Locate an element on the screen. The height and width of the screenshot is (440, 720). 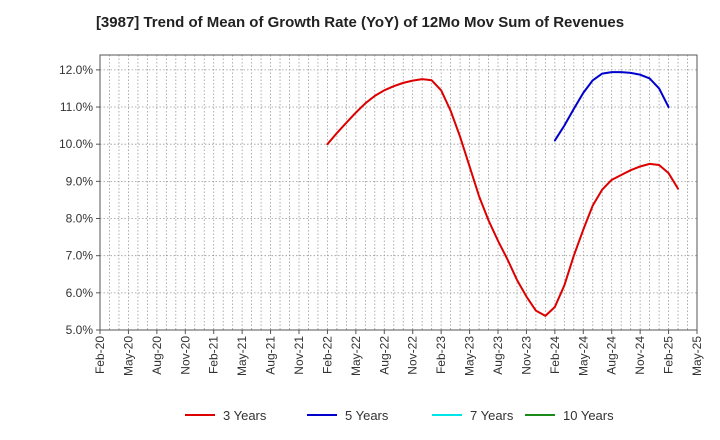
x-tick-label: May-21 is located at coordinates (242, 356).